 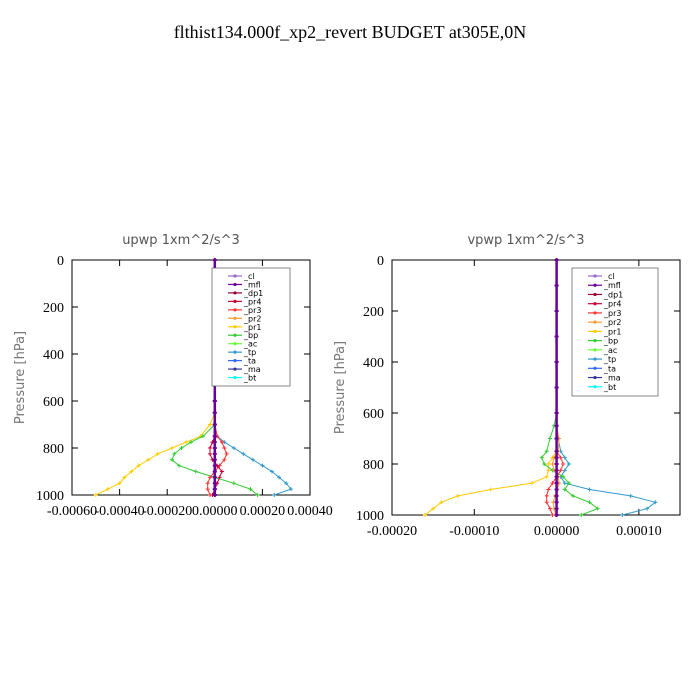 What do you see at coordinates (373, 465) in the screenshot?
I see `y-tick-label: 800` at bounding box center [373, 465].